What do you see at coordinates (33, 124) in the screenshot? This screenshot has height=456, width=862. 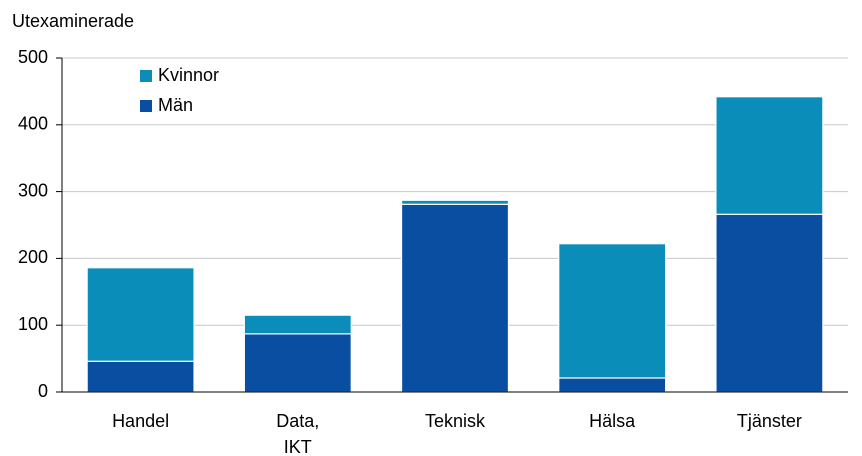 I see `y-tick-label: 400` at bounding box center [33, 124].